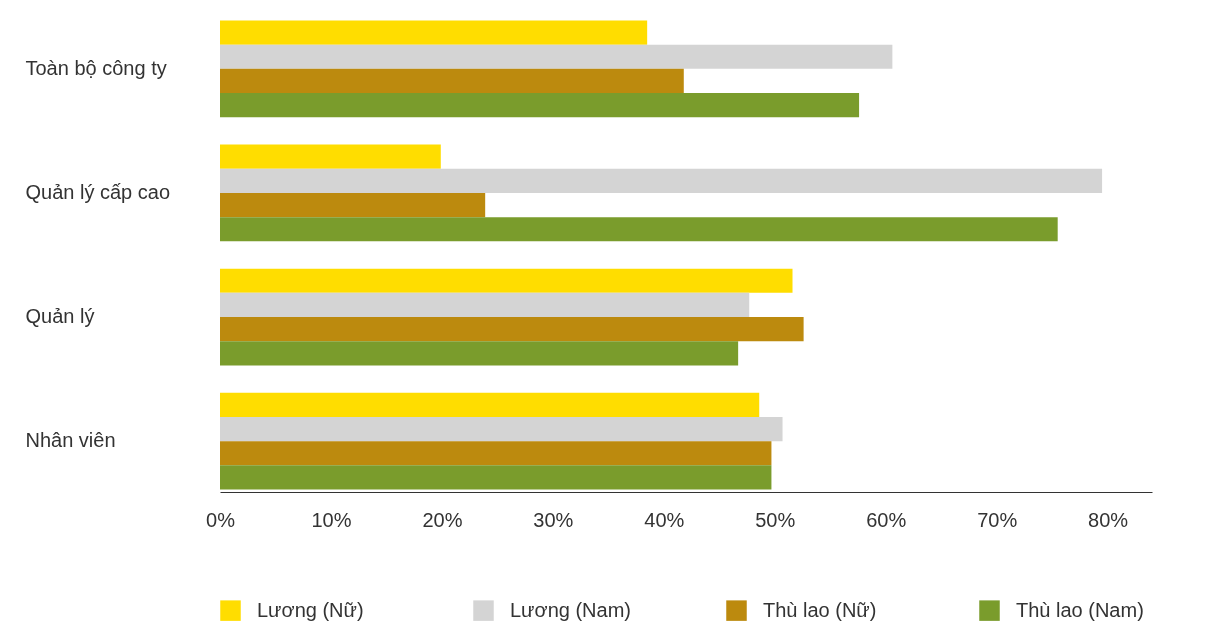  What do you see at coordinates (664, 519) in the screenshot?
I see `x-tick-label: 40%` at bounding box center [664, 519].